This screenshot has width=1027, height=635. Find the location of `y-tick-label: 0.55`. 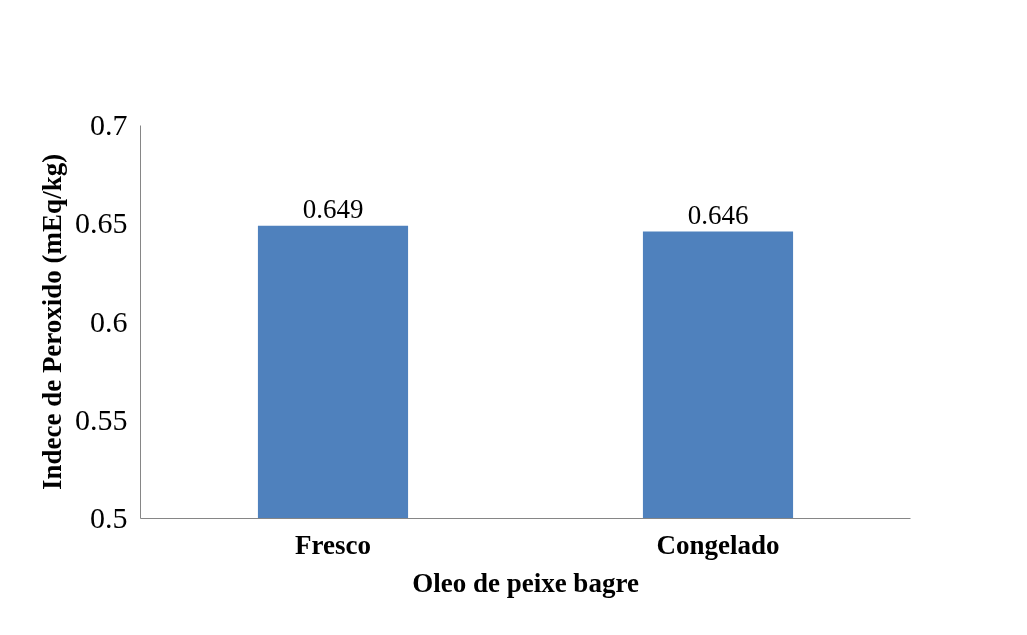

y-tick-label: 0.55 is located at coordinates (101, 419).